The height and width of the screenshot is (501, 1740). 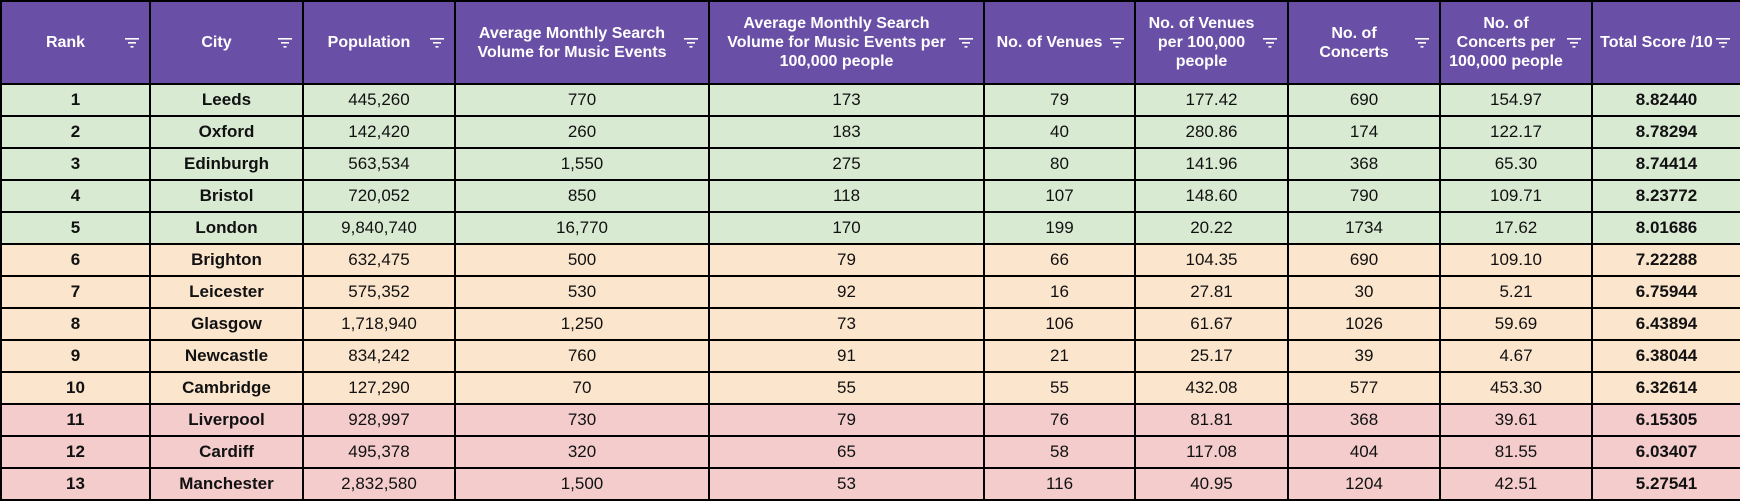 What do you see at coordinates (1364, 292) in the screenshot?
I see `cell-concerts: 30` at bounding box center [1364, 292].